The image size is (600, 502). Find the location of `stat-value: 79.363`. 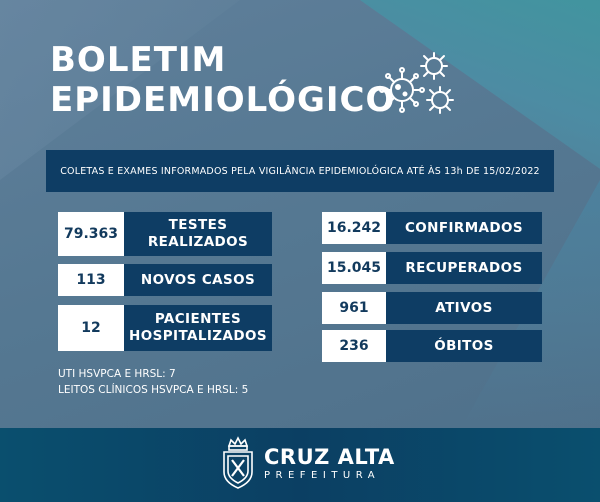

stat-value: 79.363 is located at coordinates (91, 234).